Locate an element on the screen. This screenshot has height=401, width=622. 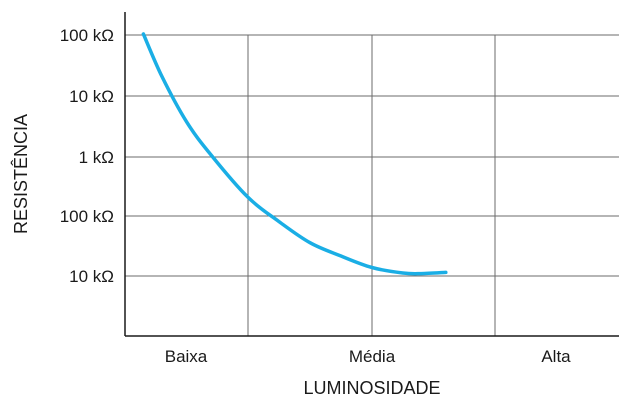
y-tick-labels: 100 kΩ 10 kΩ 1 kΩ 100 kΩ 10 kΩ is located at coordinates (87, 156).